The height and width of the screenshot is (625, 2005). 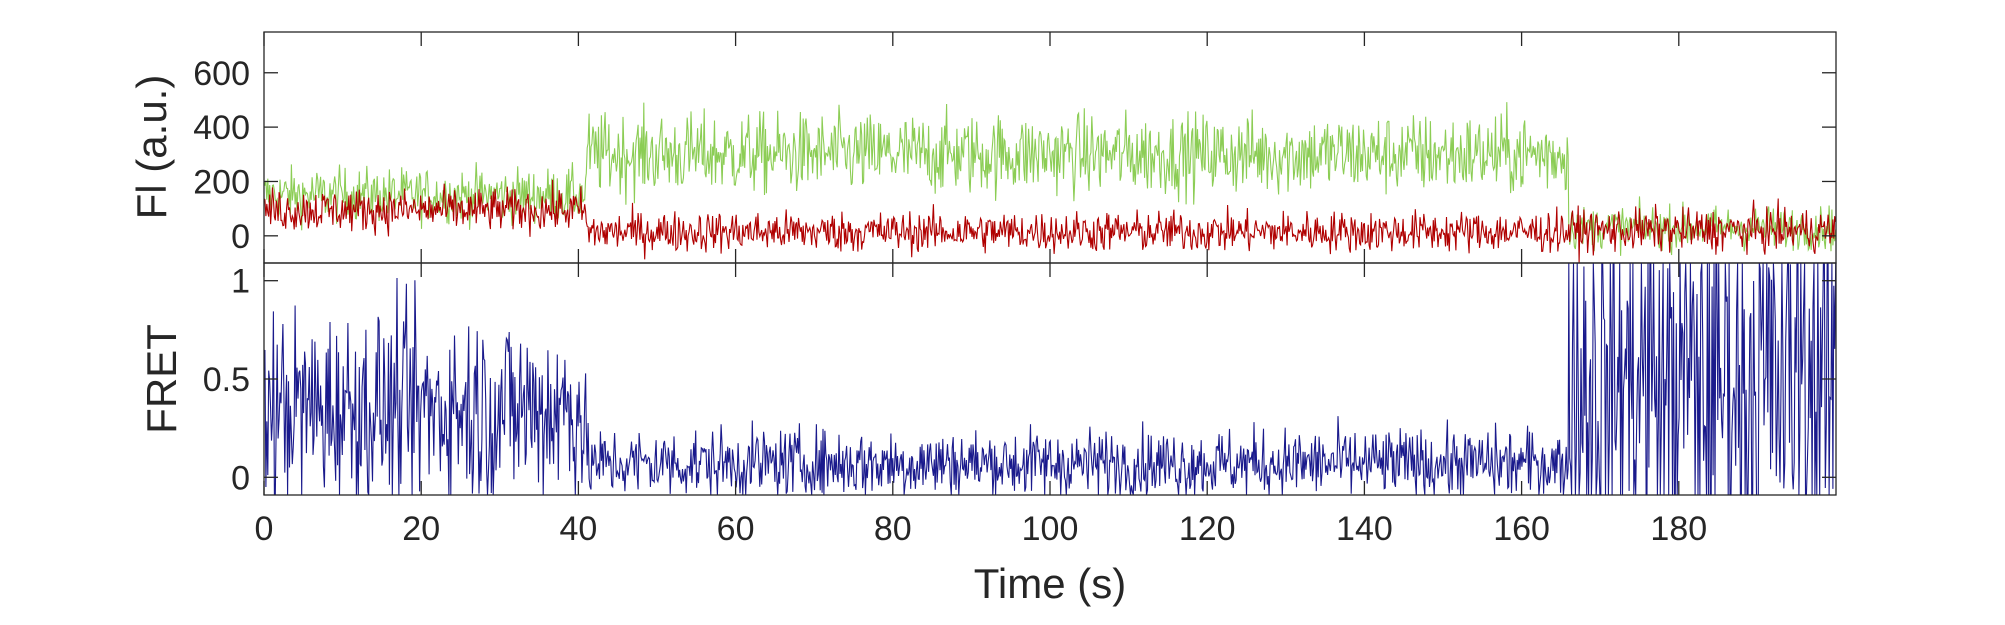 I want to click on x-tick-label: 0, so click(x=264, y=529).